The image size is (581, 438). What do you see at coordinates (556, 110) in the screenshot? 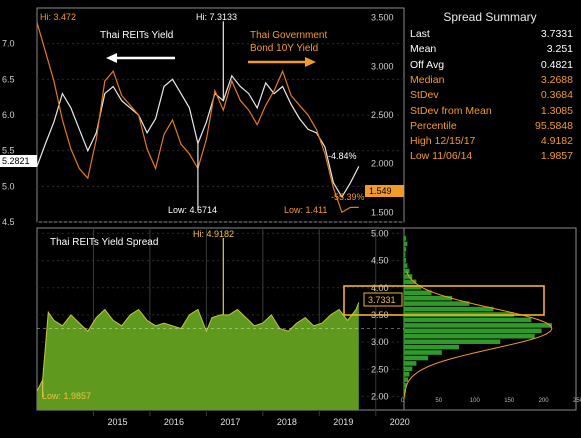
I see `summary-row-value: 1.3085` at bounding box center [556, 110].